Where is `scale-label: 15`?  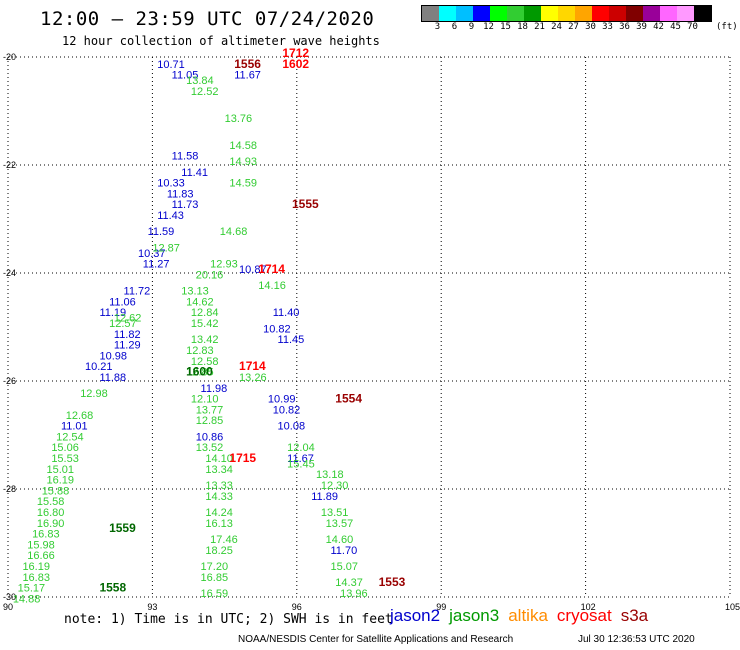 scale-label: 15 is located at coordinates (505, 27).